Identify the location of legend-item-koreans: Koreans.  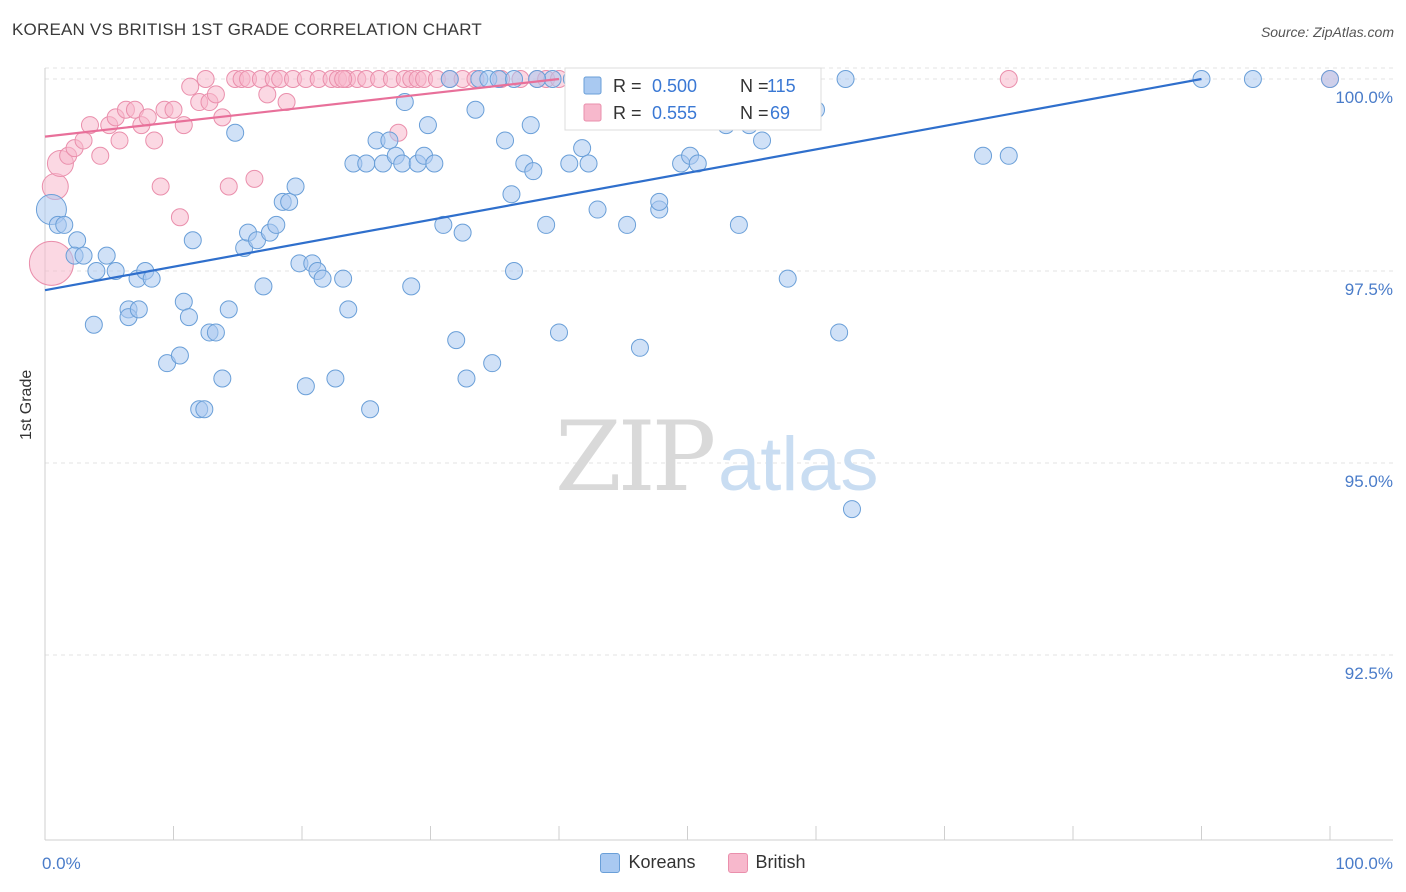
(648, 862).